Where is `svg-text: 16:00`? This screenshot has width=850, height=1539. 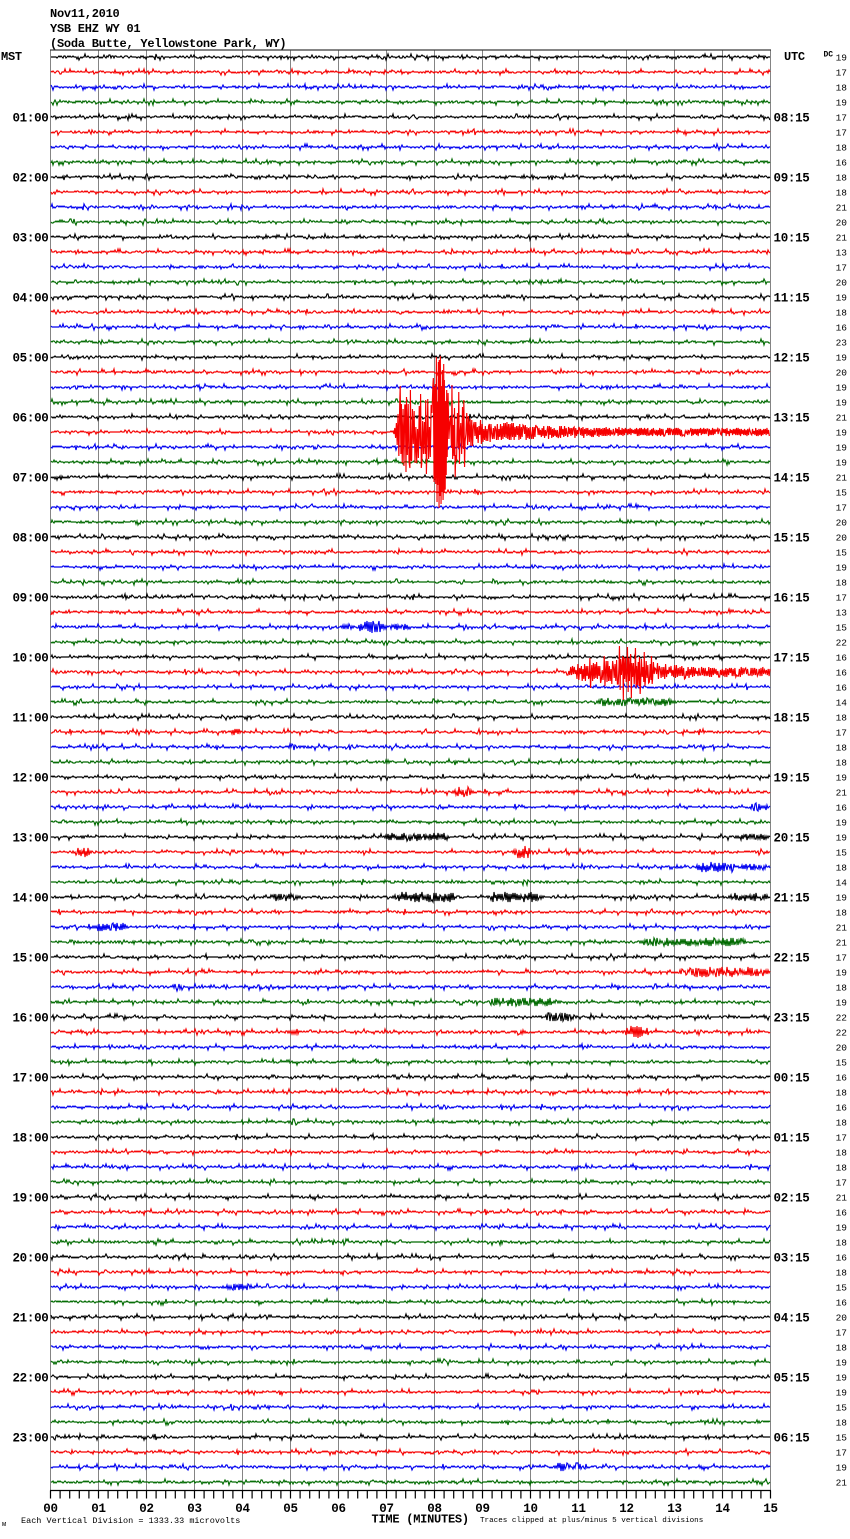
svg-text: 16:00 is located at coordinates (30, 1019).